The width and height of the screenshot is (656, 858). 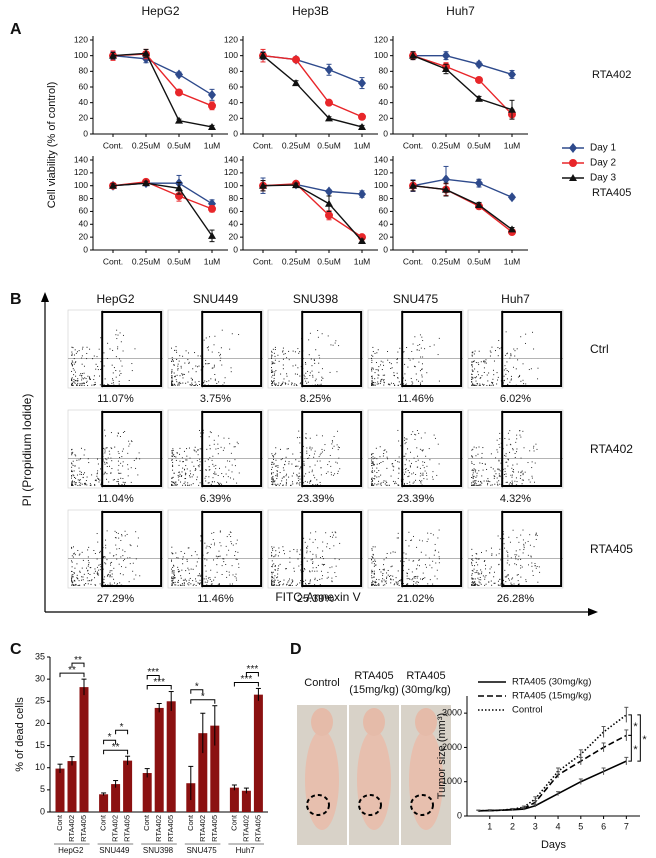 What do you see at coordinates (425, 676) in the screenshot?
I see `photo-label: RTA405` at bounding box center [425, 676].